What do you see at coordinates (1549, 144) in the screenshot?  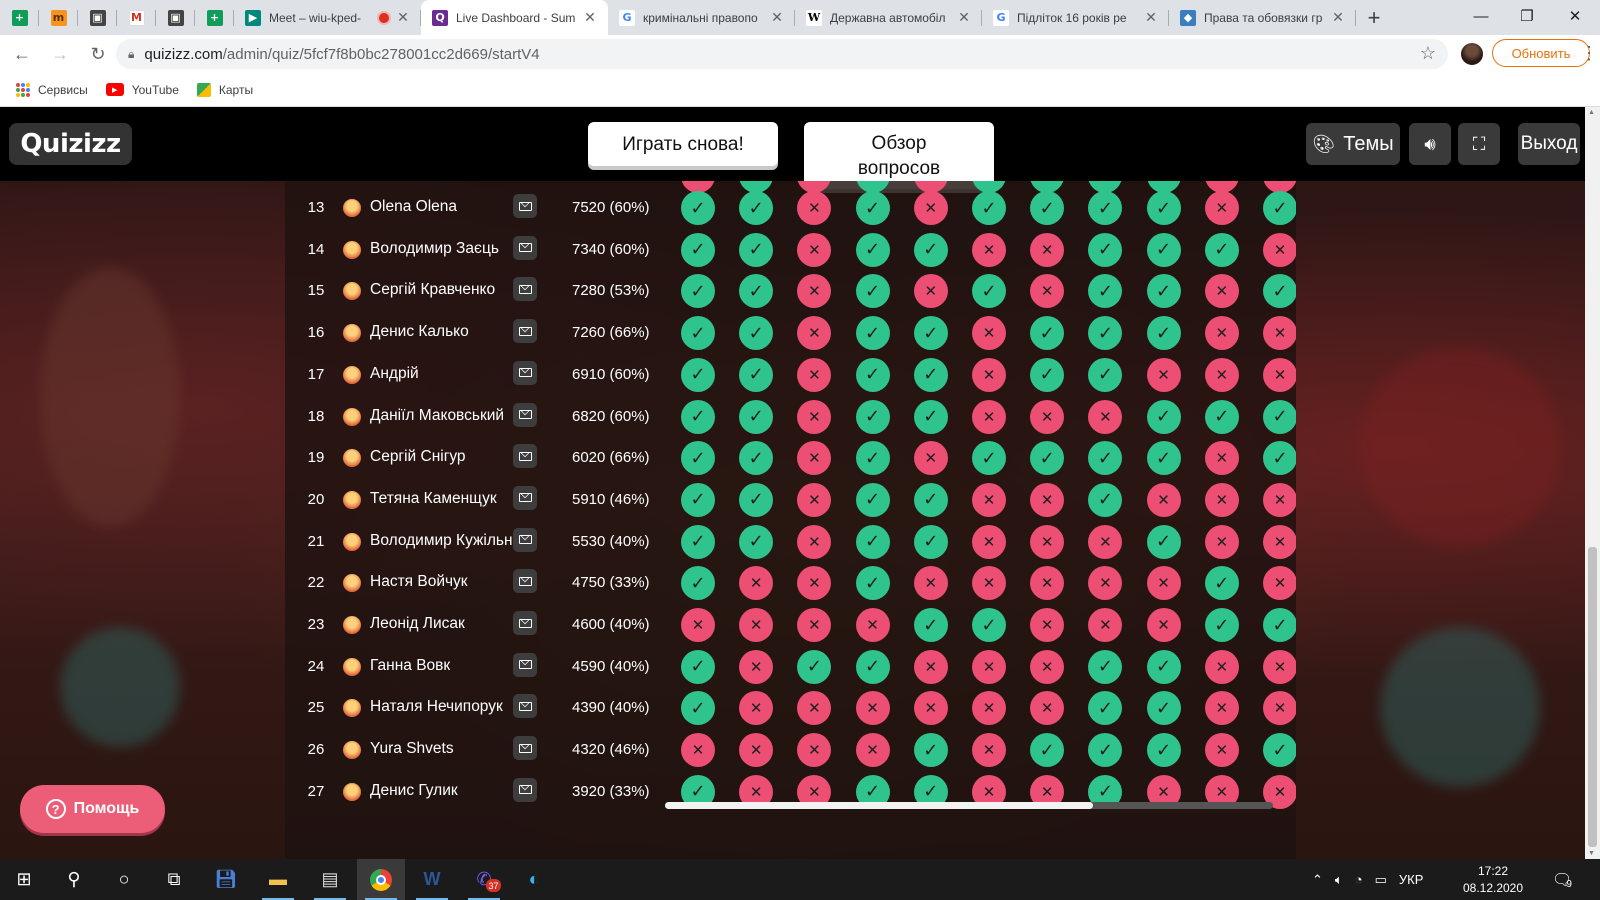 I see `exit-button: Выход` at bounding box center [1549, 144].